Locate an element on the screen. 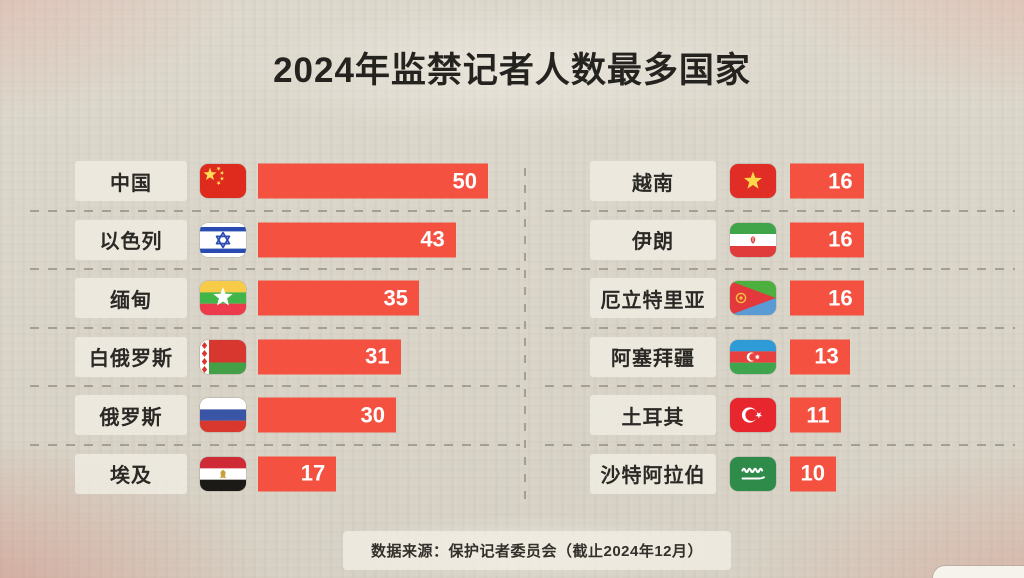  value-bar: 31 is located at coordinates (329, 357).